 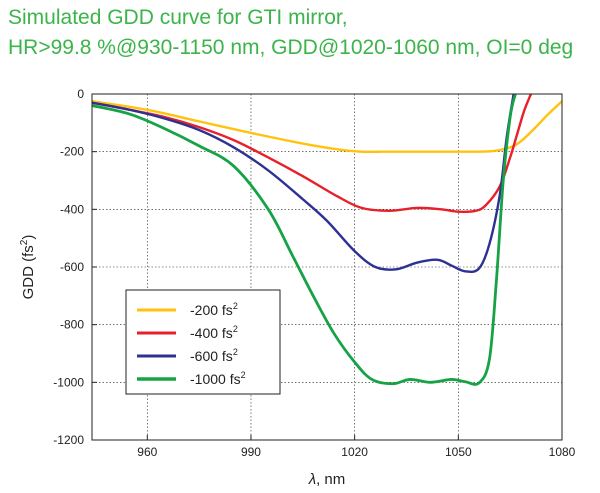 I want to click on legend-label: -600 fs2, so click(x=214, y=355).